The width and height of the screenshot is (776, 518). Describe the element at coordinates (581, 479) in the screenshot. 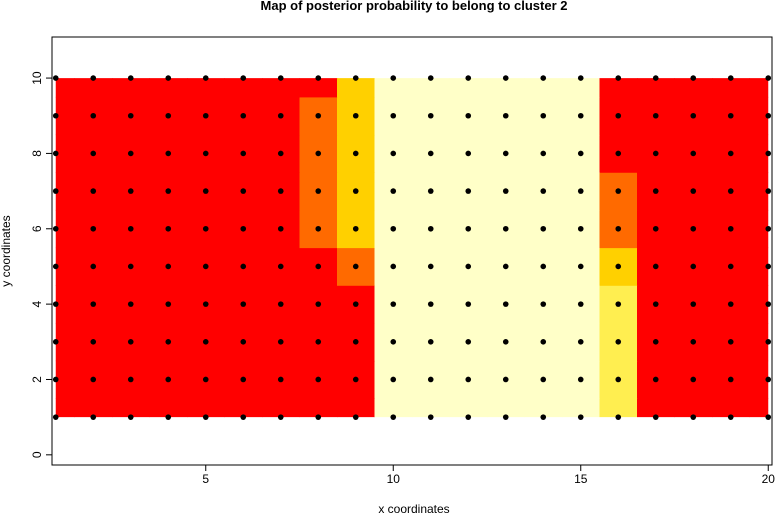

I see `x-tick-label: 15` at that location.